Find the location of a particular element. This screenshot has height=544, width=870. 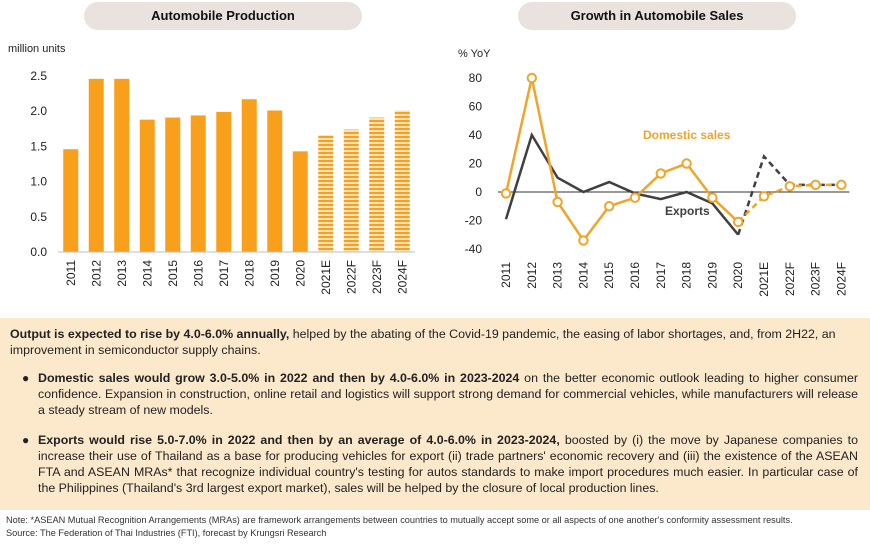

sales-growth-chart-title: Growth in Automobile Sales is located at coordinates (657, 16).